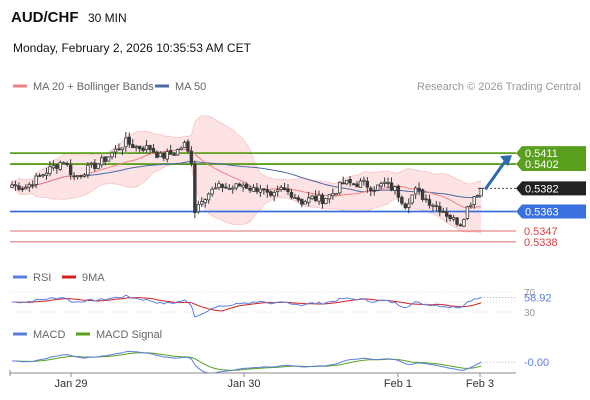 The image size is (590, 400). I want to click on rsi-value-label: 58.92, so click(538, 299).